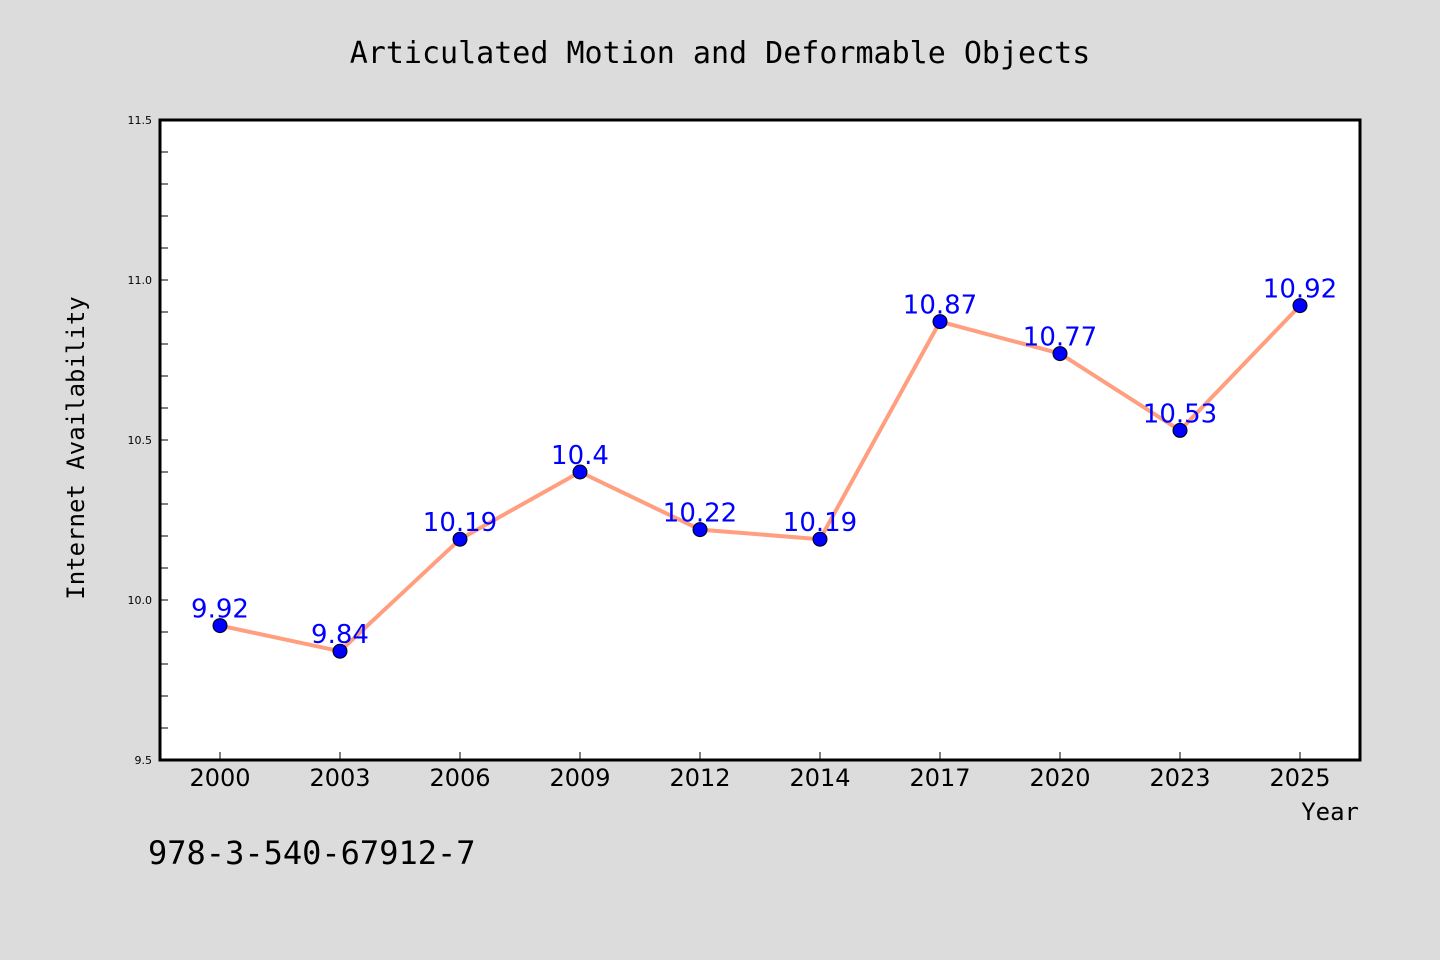  What do you see at coordinates (760, 772) in the screenshot?
I see `x-axis-ticks: 2000 2003 2006 2009 2012 2014 2017 2020 2023 2025` at bounding box center [760, 772].